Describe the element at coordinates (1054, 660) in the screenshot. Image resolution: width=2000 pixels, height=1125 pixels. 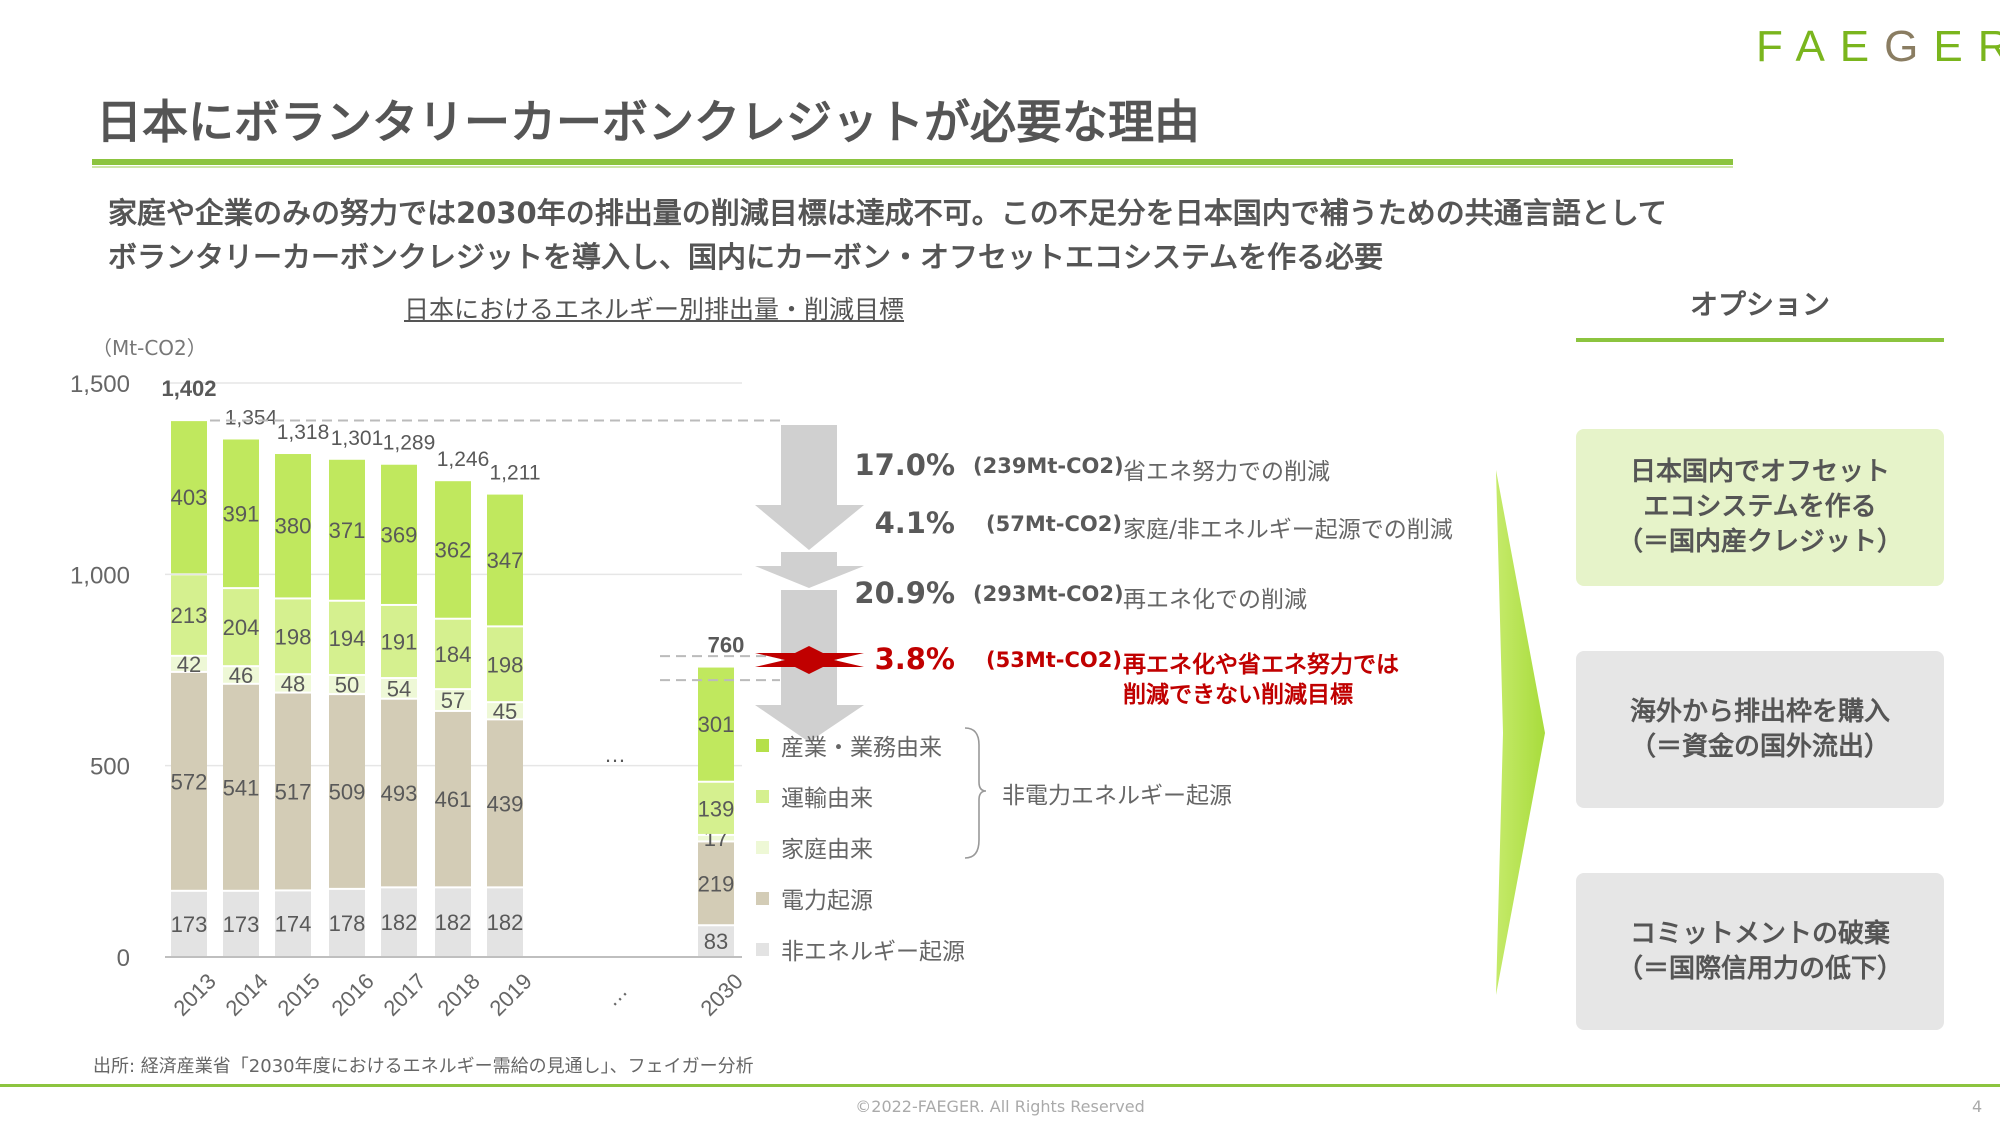
I see `reduction-amount-target: (53Mt-CO2)` at that location.